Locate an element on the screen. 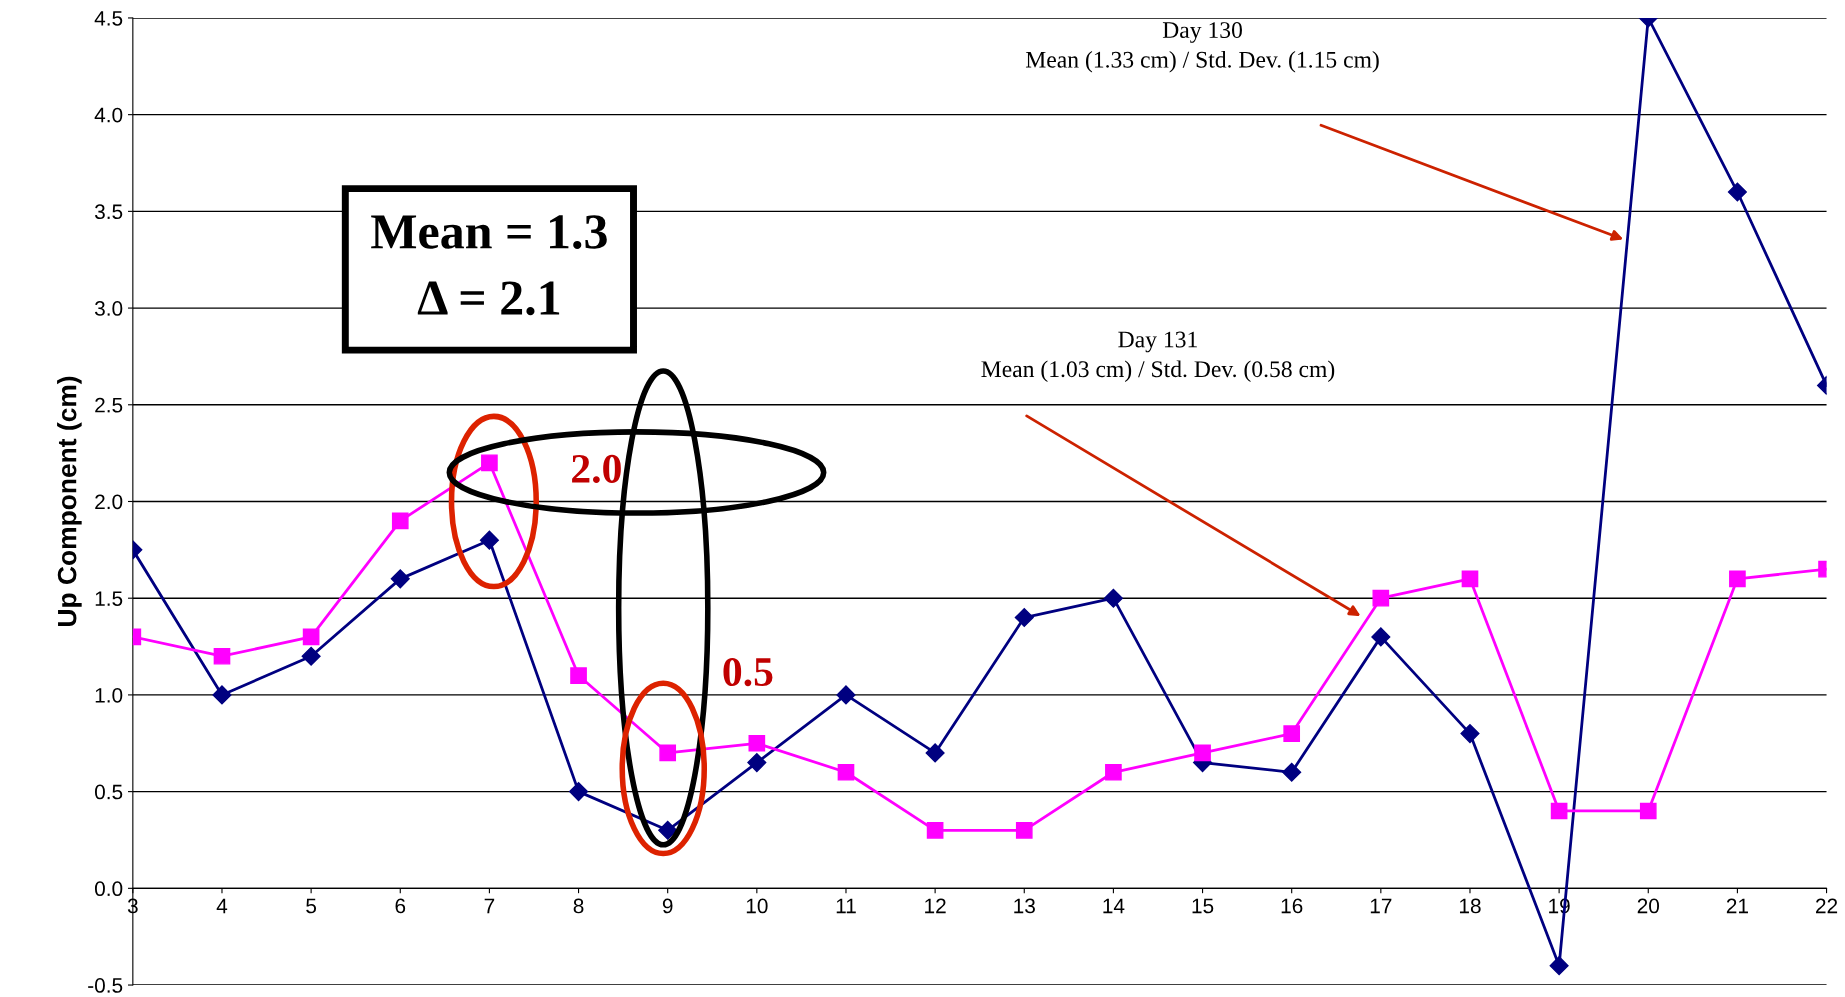 This screenshot has width=1845, height=997. x-tick-label: 6 is located at coordinates (400, 906).